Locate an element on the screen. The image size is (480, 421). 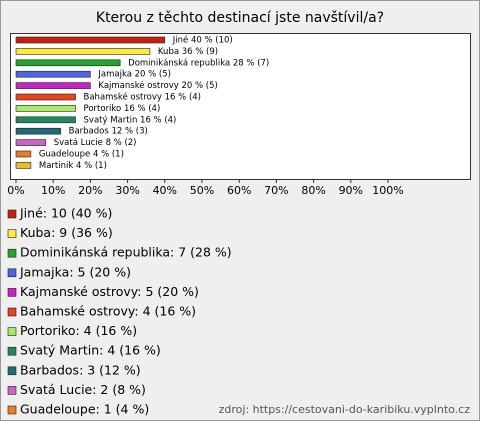
x-tick-label: 90% is located at coordinates (351, 190).